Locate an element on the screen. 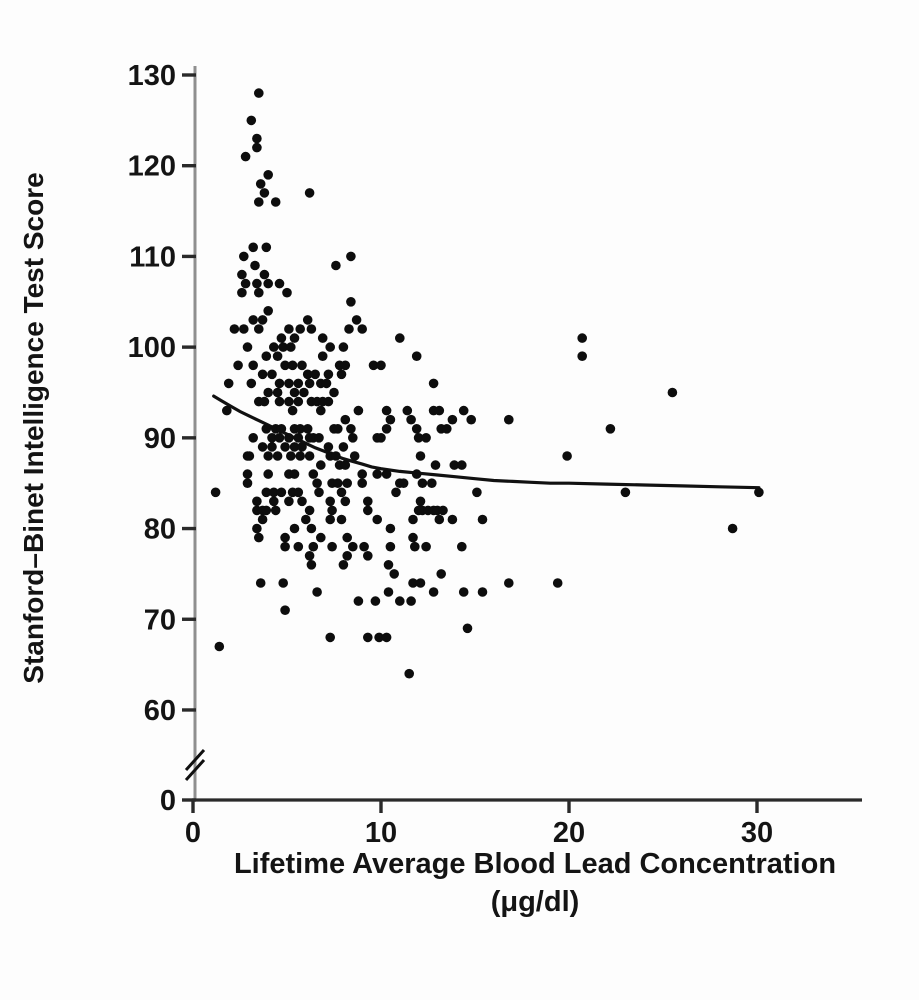  y-tick-label: 130 is located at coordinates (152, 76).